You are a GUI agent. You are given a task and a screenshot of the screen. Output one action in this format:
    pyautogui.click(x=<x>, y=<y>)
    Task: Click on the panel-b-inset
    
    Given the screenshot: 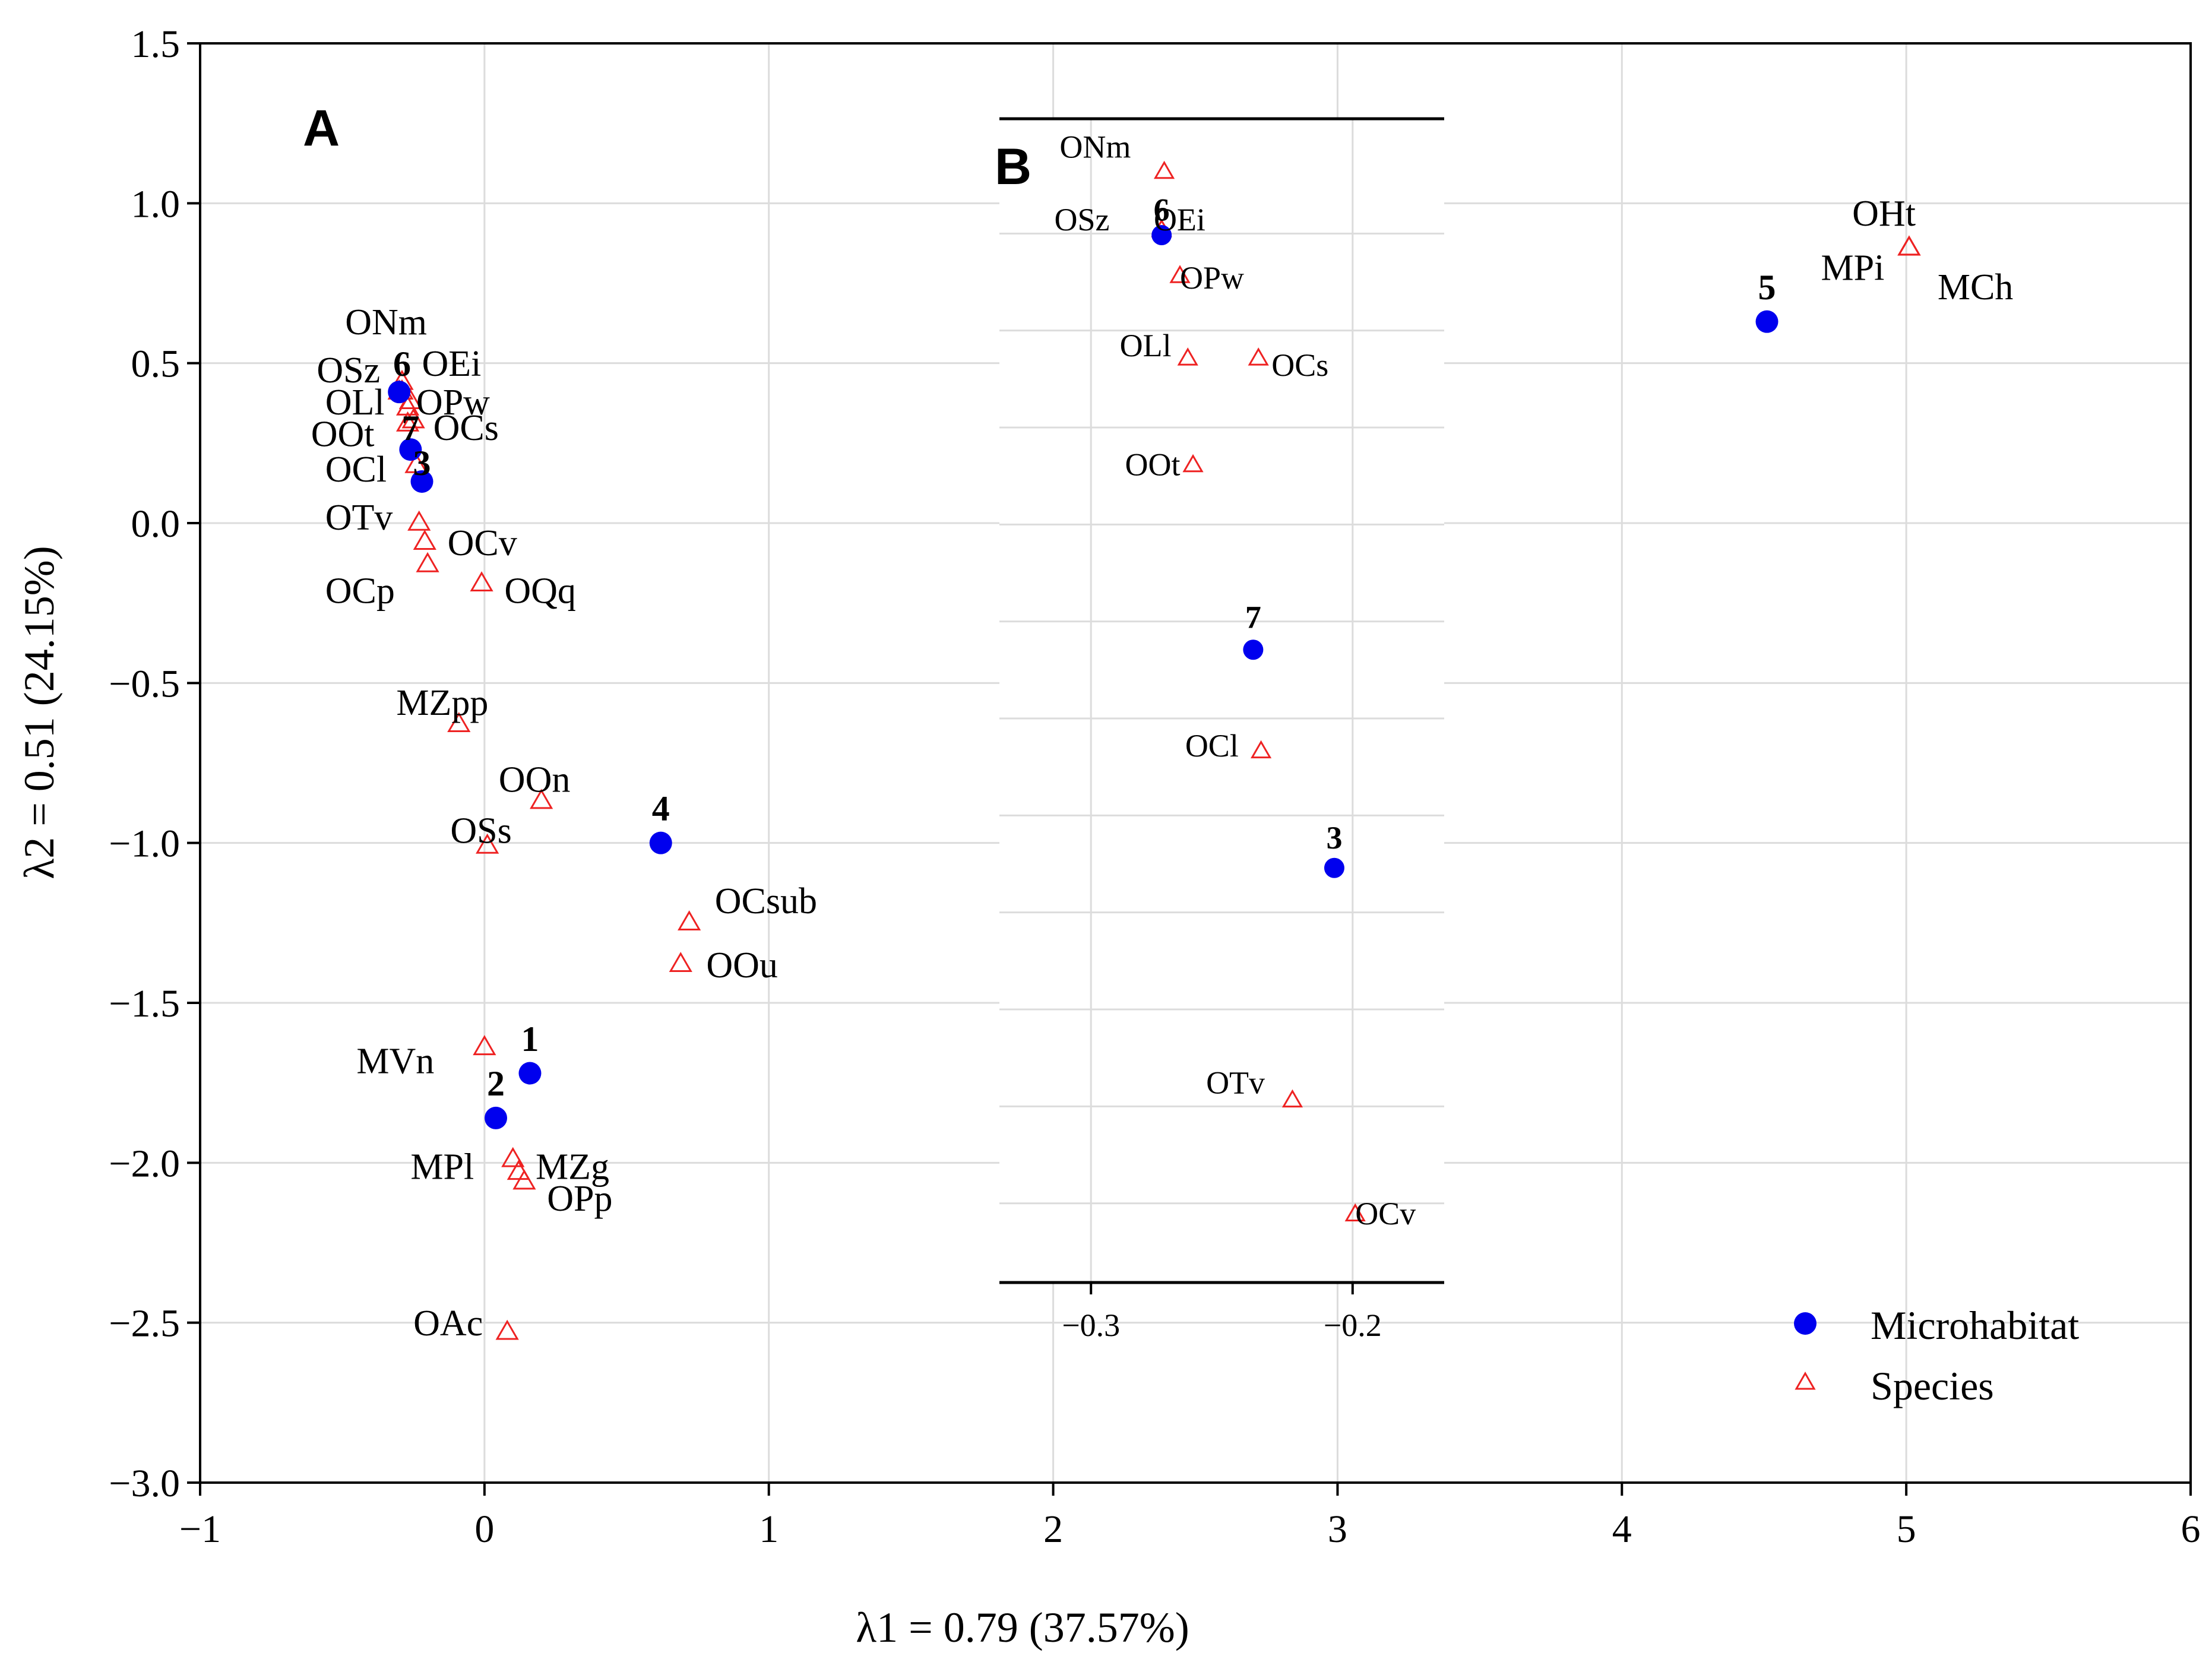 What is the action you would take?
    pyautogui.click(x=1221, y=701)
    